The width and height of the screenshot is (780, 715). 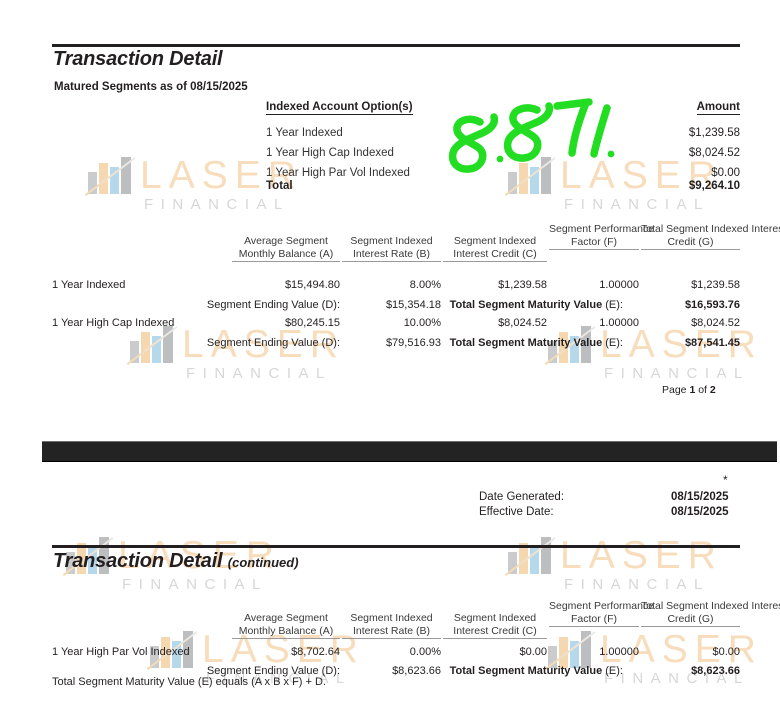 What do you see at coordinates (495, 632) in the screenshot?
I see `col-header-interest-credit-line2: Interest Credit (C)` at bounding box center [495, 632].